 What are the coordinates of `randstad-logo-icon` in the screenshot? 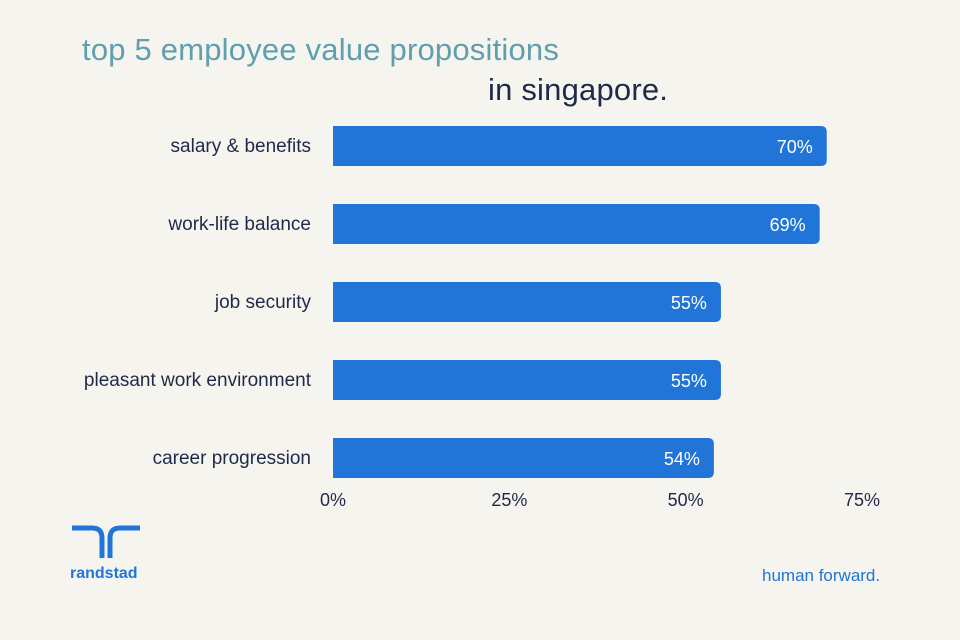 It's located at (106, 541).